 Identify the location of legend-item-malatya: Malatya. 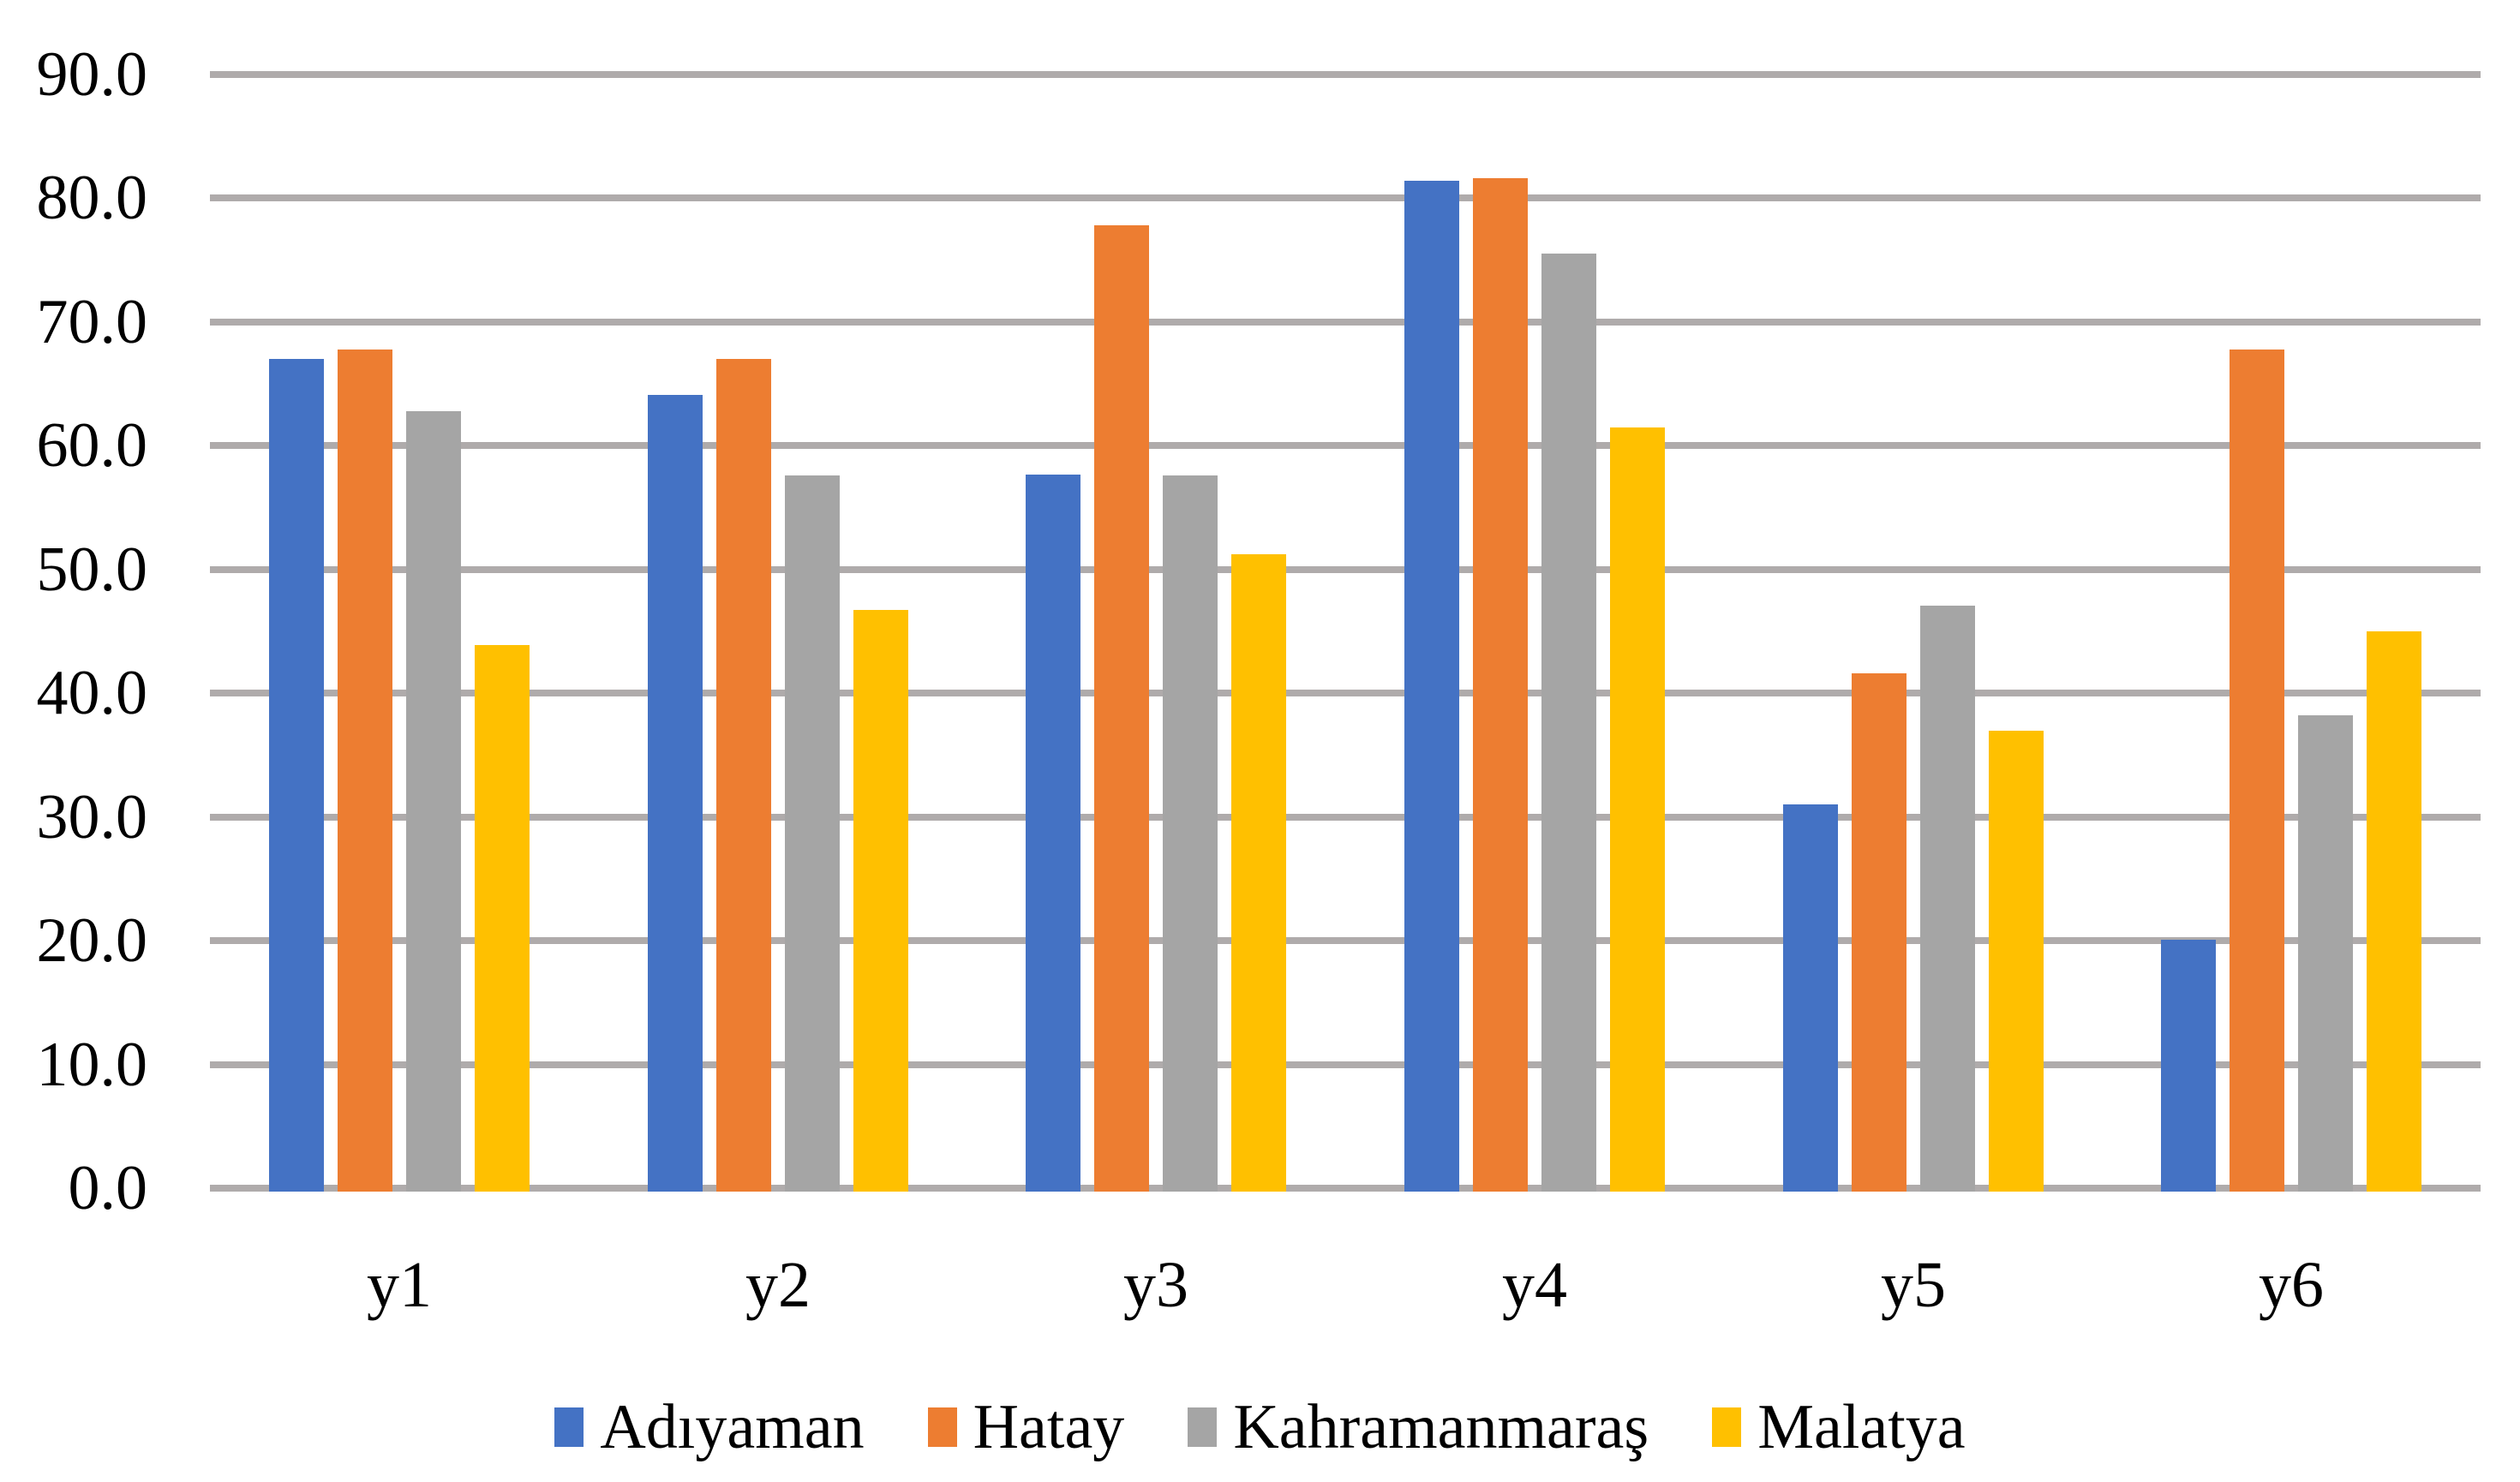
(1839, 1427).